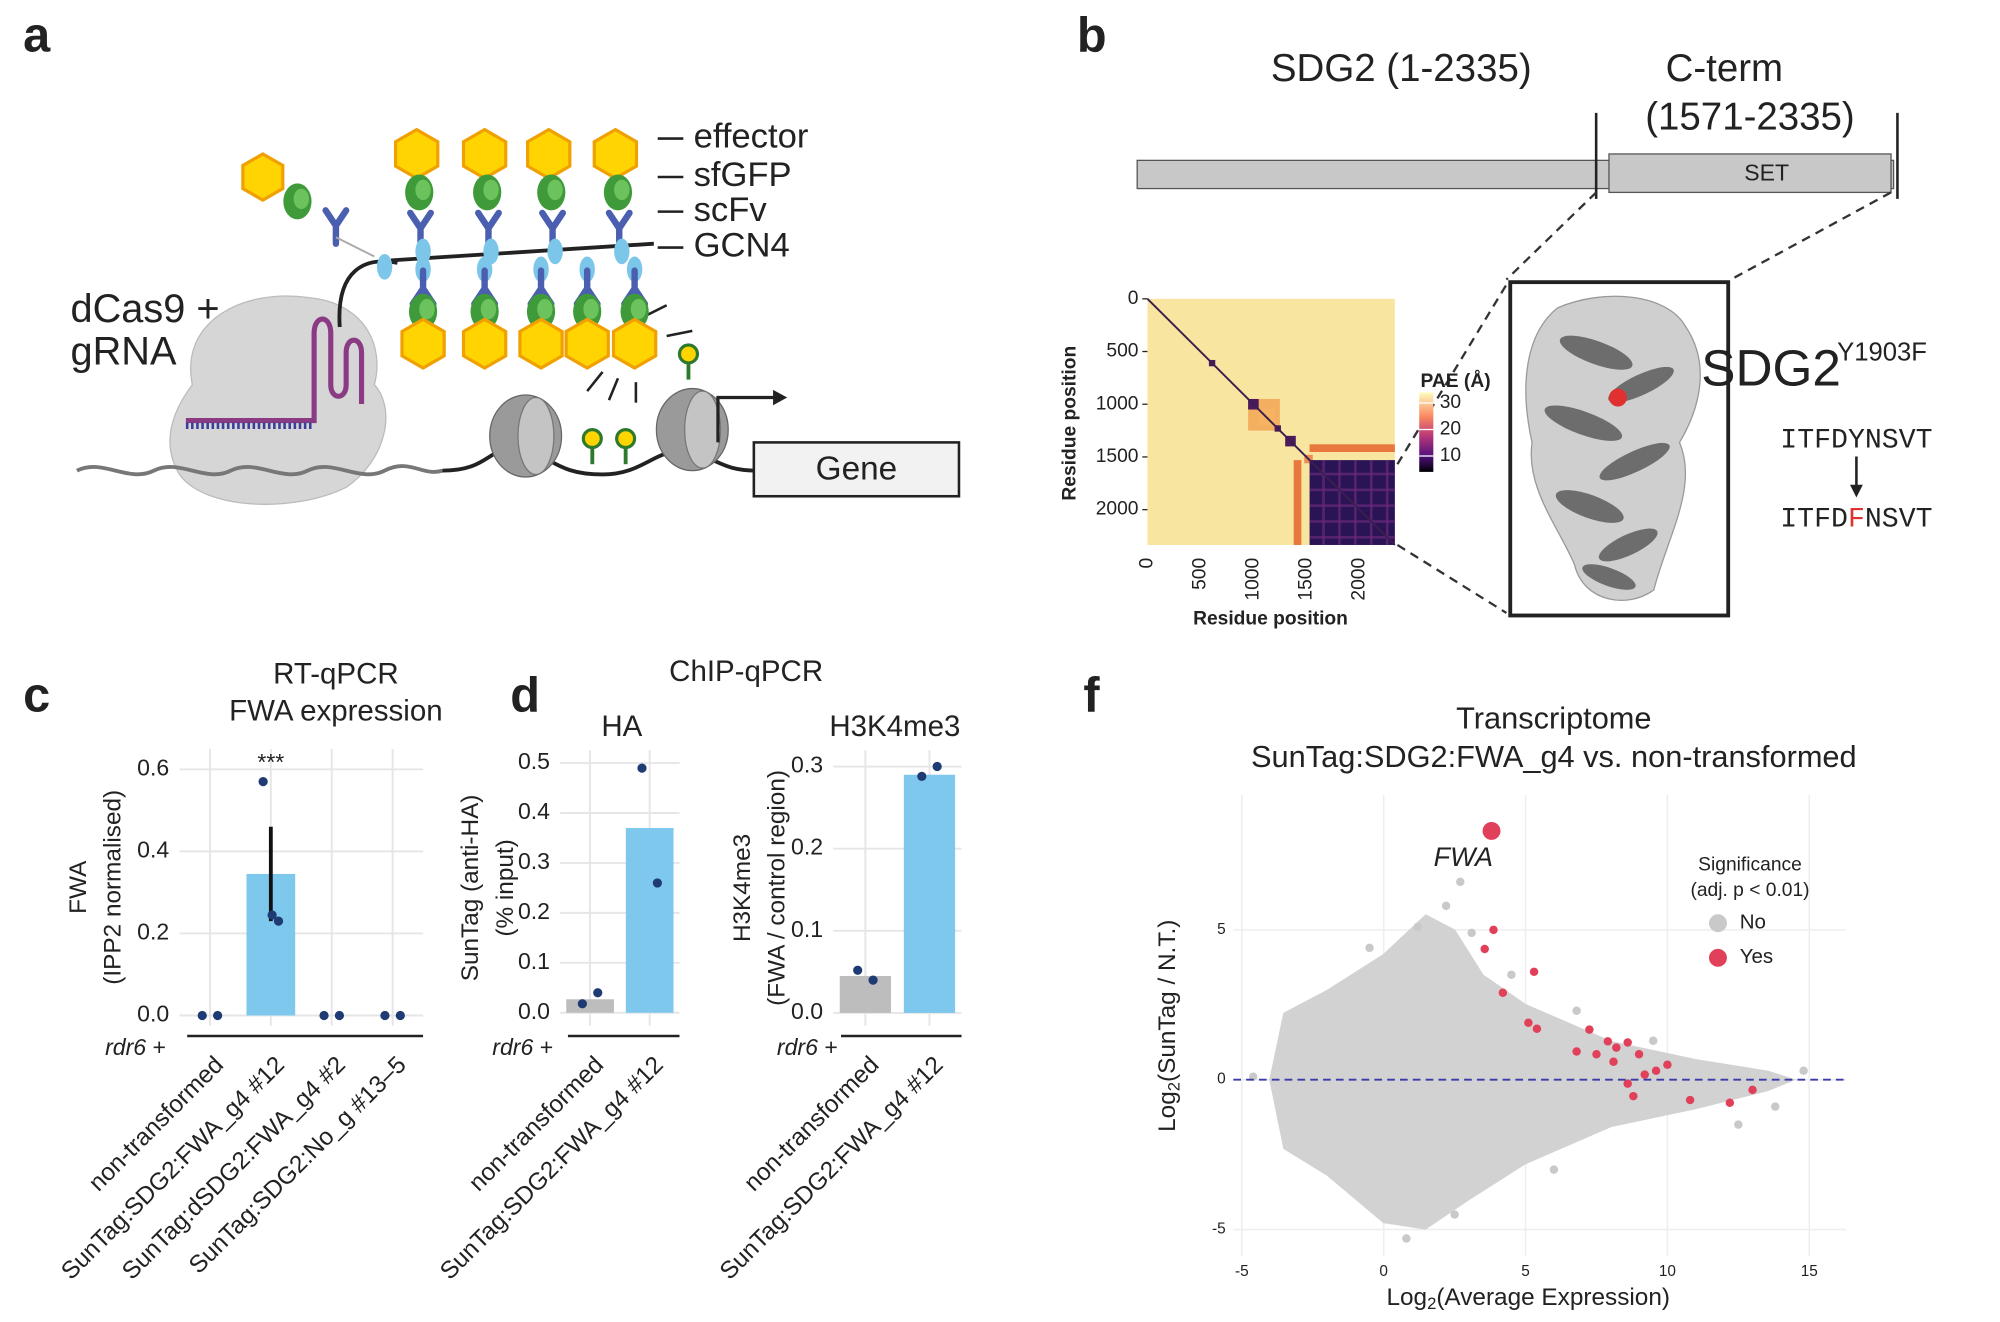  What do you see at coordinates (153, 849) in the screenshot?
I see `y-tick-label: 0.4` at bounding box center [153, 849].